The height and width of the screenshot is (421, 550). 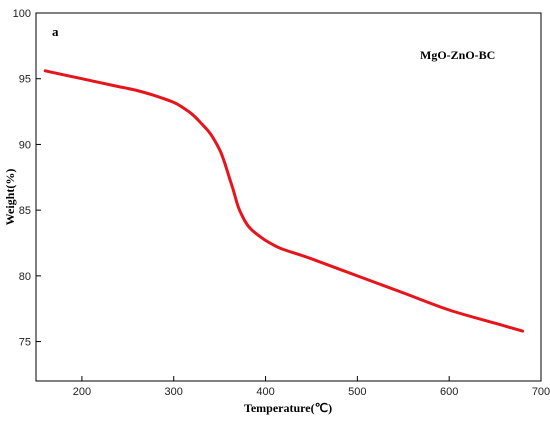 What do you see at coordinates (541, 392) in the screenshot?
I see `x-tick-label: 700` at bounding box center [541, 392].